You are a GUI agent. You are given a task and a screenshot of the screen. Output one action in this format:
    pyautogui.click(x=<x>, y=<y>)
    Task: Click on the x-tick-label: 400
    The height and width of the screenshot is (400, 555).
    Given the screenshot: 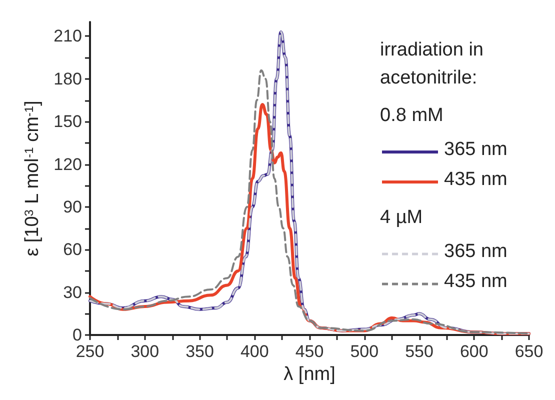 What is the action you would take?
    pyautogui.click(x=254, y=351)
    